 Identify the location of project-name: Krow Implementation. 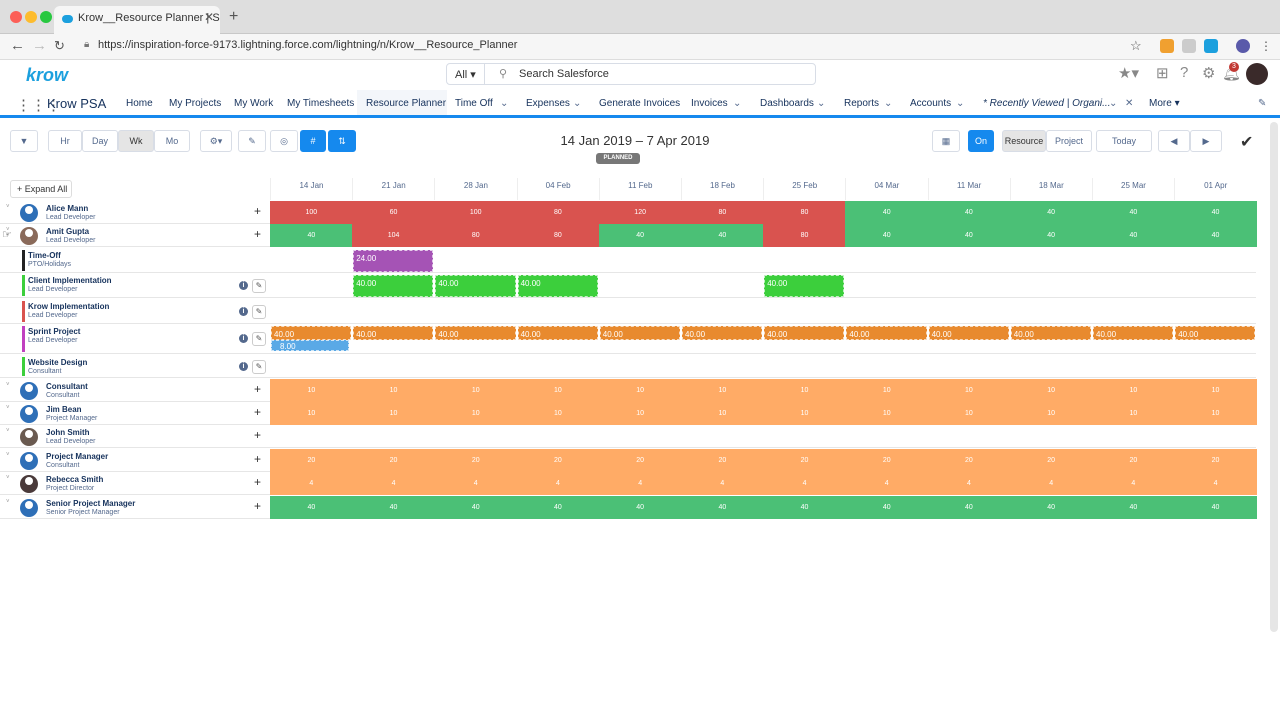
(69, 306).